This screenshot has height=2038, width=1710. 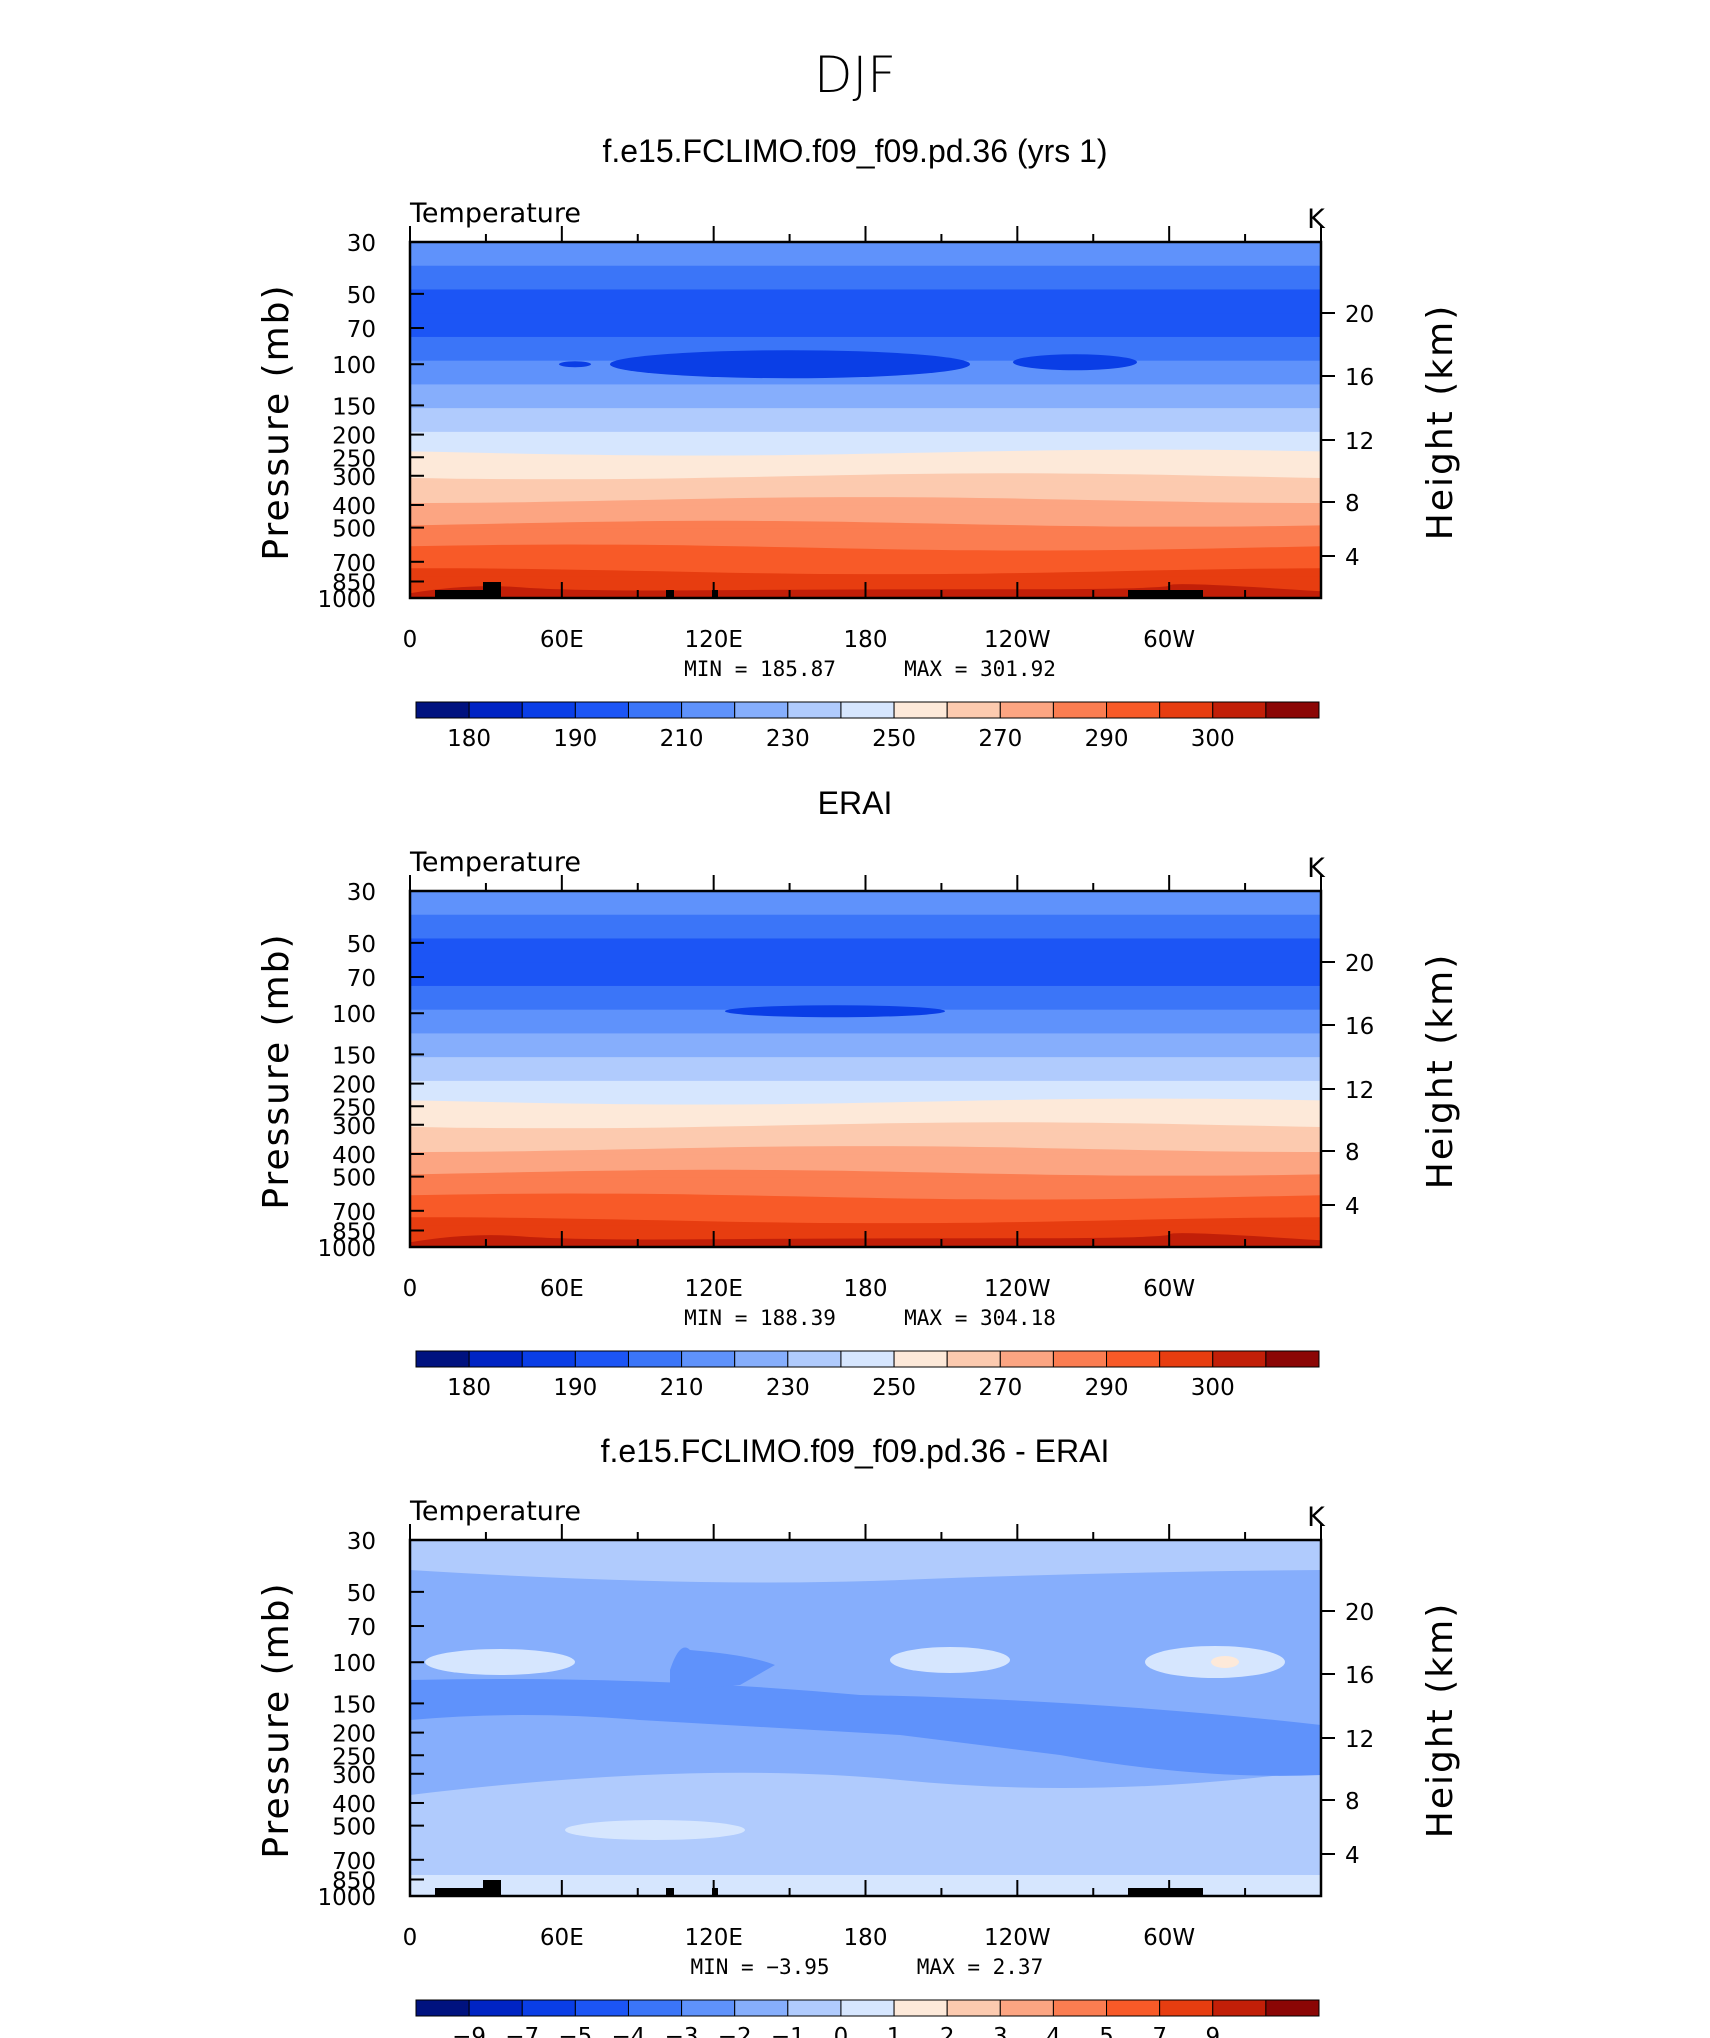 I want to click on colorbar-label: 210, so click(x=682, y=739).